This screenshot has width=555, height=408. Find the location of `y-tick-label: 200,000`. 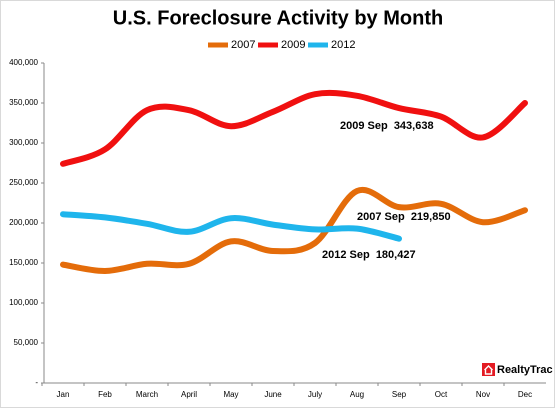

y-tick-label: 200,000 is located at coordinates (23, 222).